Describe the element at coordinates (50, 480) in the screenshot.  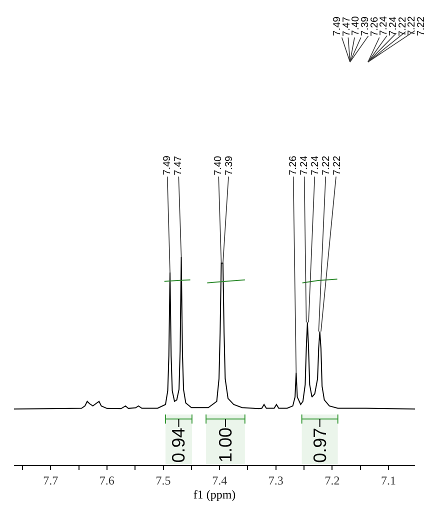
I see `x-tick-label: 7.7` at that location.